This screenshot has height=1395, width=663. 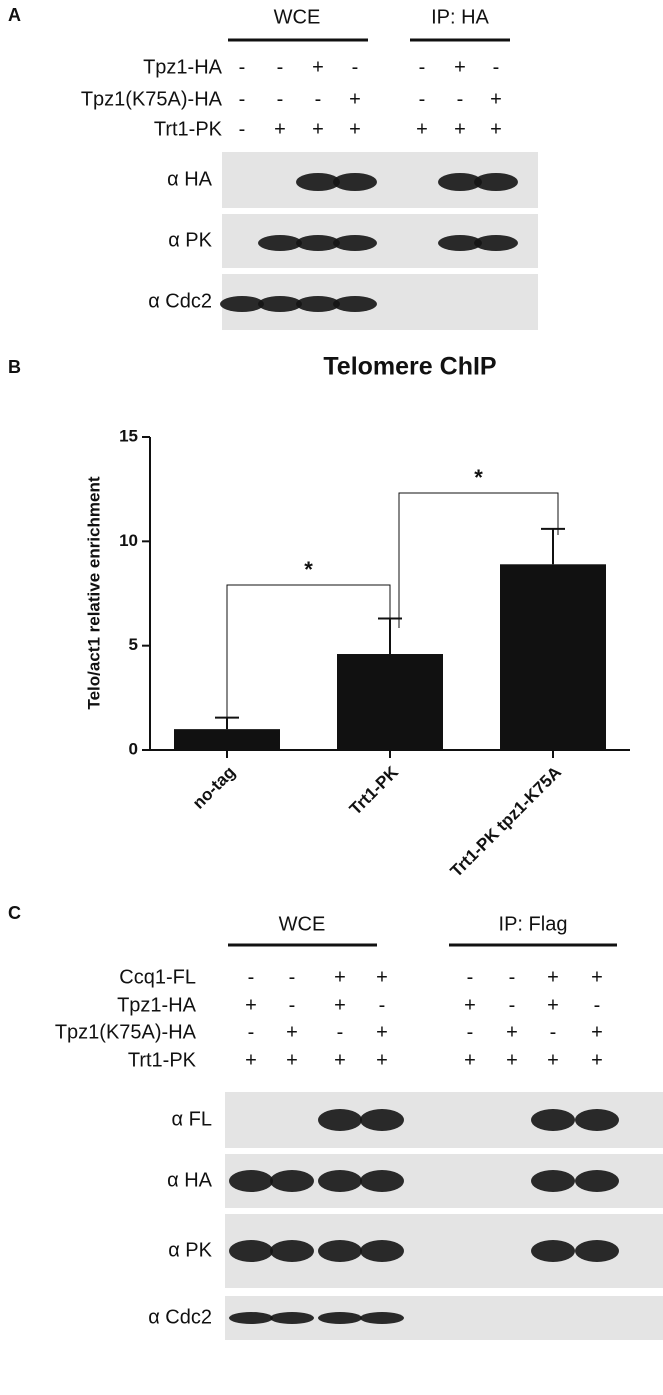 What do you see at coordinates (188, 129) in the screenshot?
I see `row-label: Trt1-PK` at bounding box center [188, 129].